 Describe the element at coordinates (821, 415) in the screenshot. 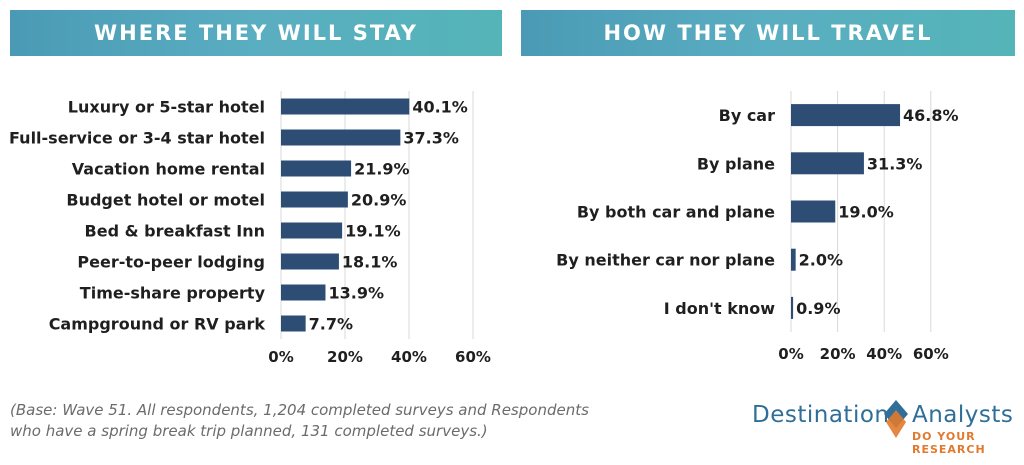

I see `logo-word-destination: Destination` at that location.